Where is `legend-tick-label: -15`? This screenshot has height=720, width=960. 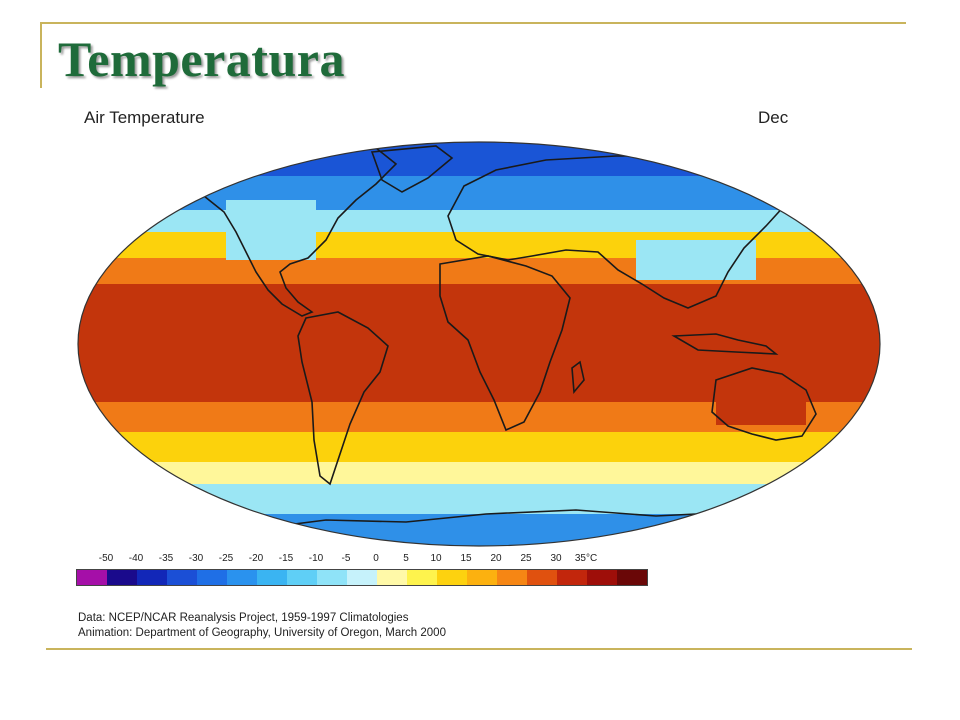 legend-tick-label: -15 is located at coordinates (286, 558).